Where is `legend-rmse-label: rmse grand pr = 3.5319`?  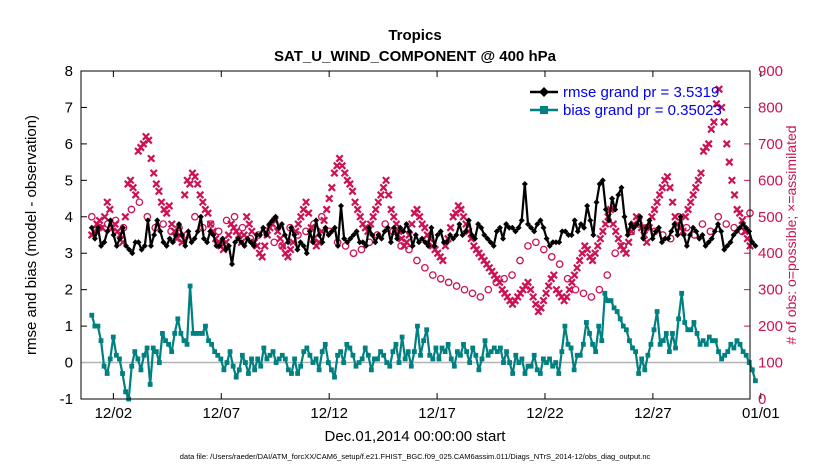
legend-rmse-label: rmse grand pr = 3.5319 is located at coordinates (641, 92).